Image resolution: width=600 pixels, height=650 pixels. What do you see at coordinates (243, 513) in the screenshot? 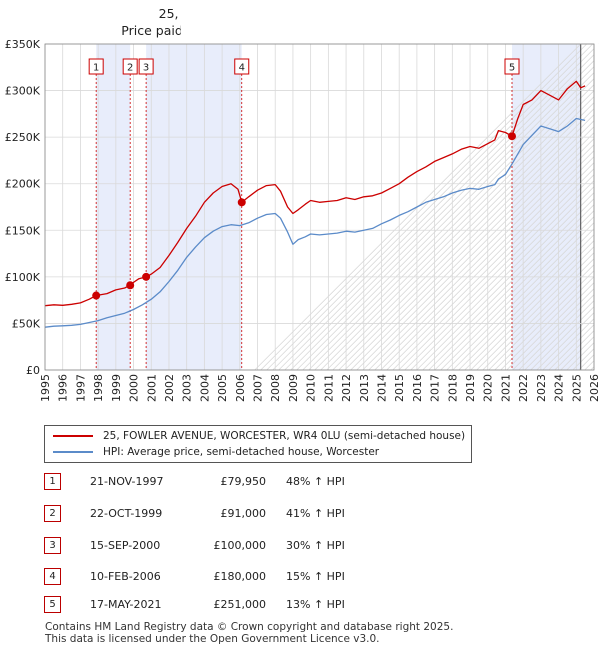
I see `sale-price: £91,000` at bounding box center [243, 513].